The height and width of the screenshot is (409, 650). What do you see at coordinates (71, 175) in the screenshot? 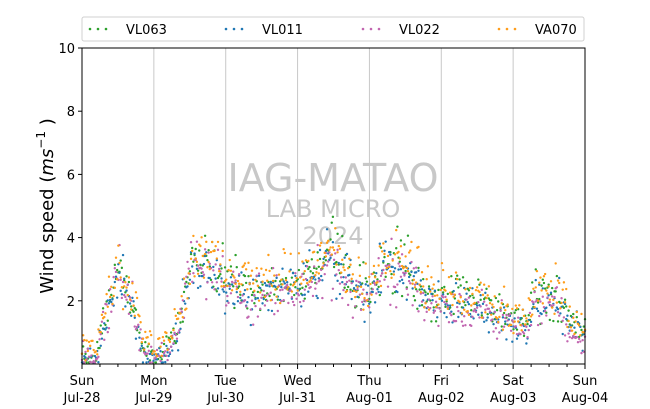
I see `y-tick-label: 6` at bounding box center [71, 175].